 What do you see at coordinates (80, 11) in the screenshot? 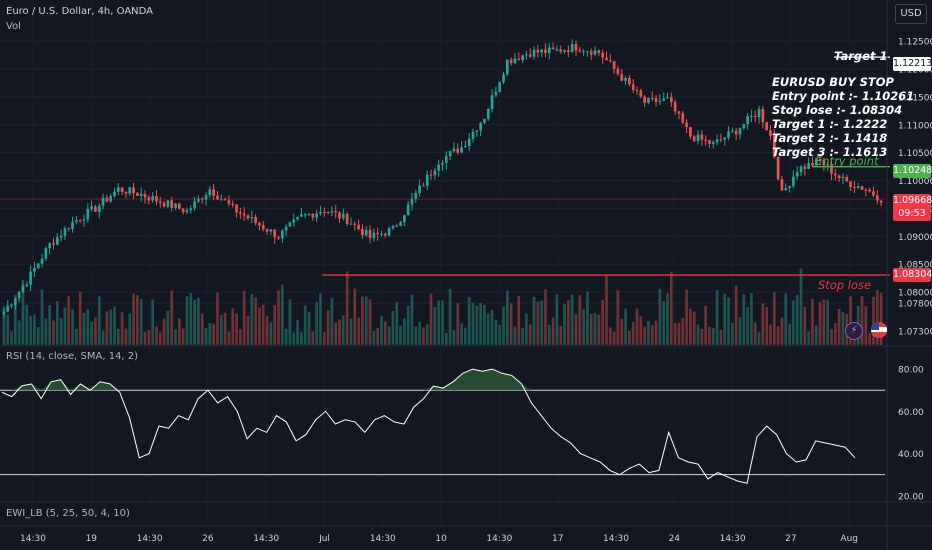
I see `symbol-title: Euro / U.S. Dollar, 4h, OANDA` at bounding box center [80, 11].